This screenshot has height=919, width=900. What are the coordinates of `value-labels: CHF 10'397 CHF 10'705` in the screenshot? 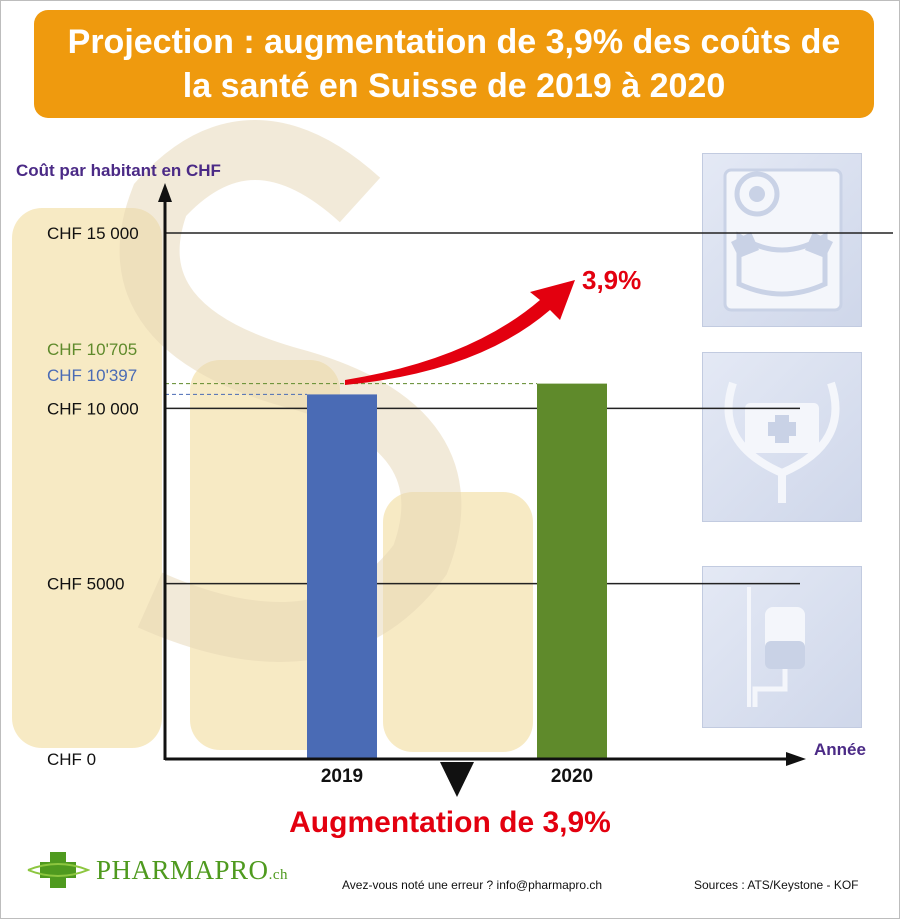 It's located at (92, 362).